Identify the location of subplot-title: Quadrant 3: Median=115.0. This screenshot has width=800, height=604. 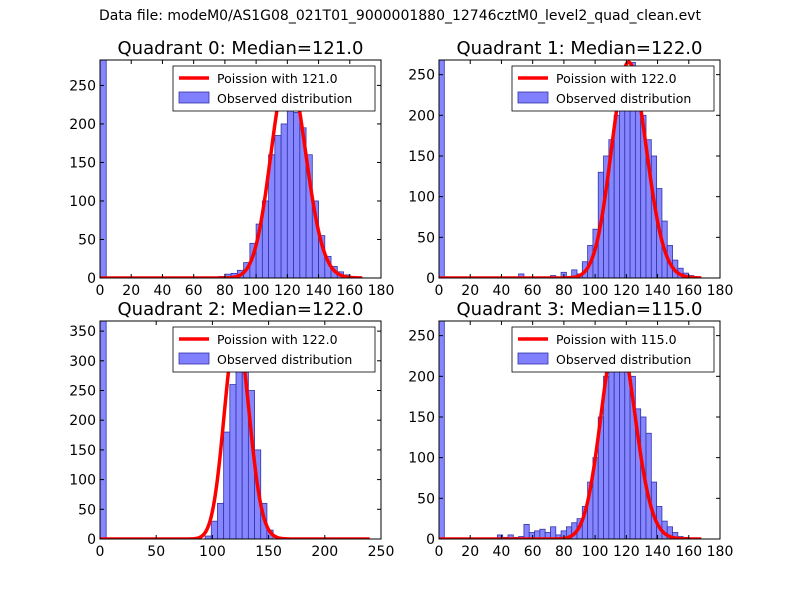
(580, 309).